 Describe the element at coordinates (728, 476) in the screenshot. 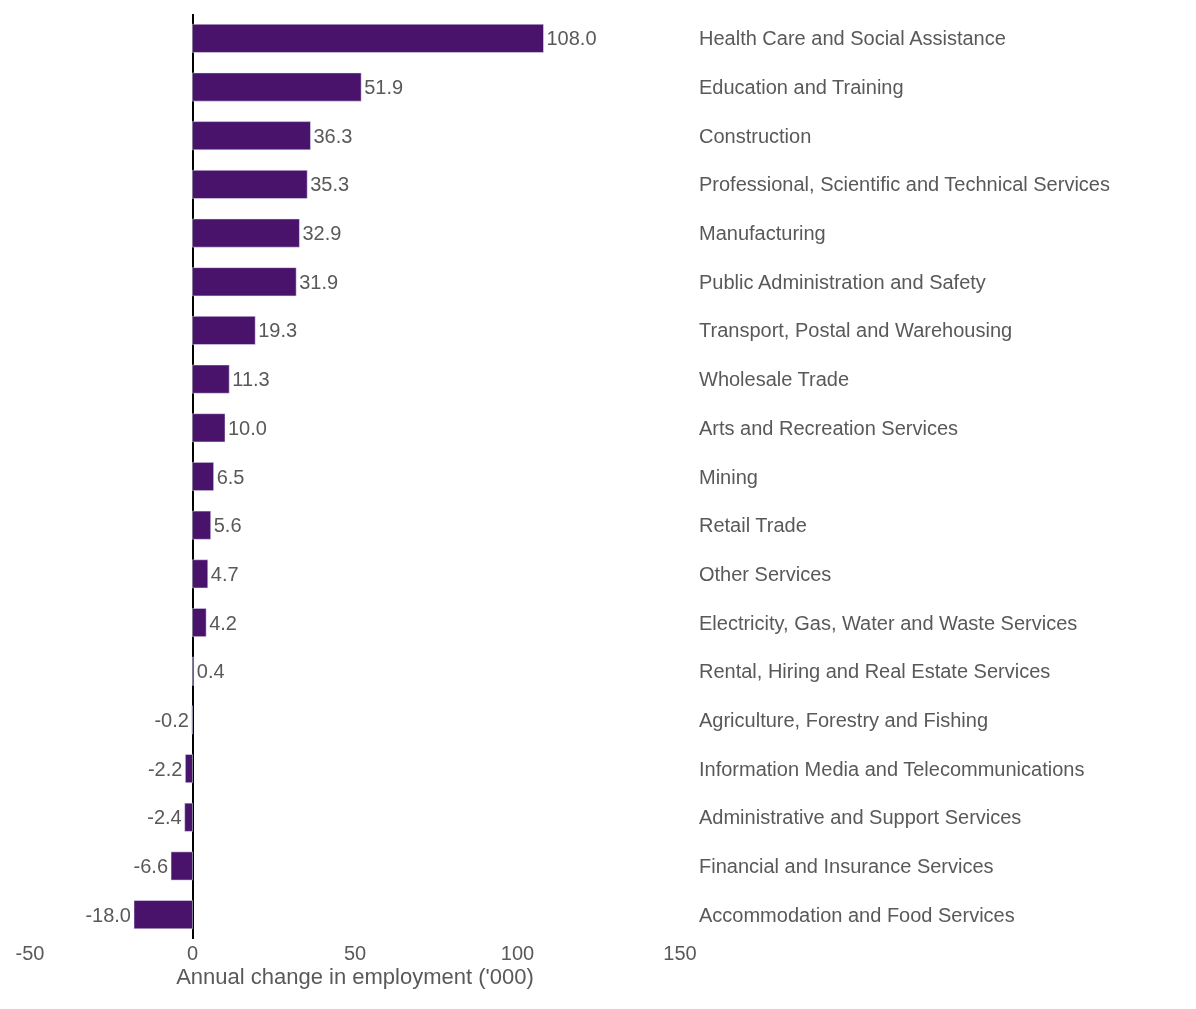

I see `y-tick-label: Mining` at that location.